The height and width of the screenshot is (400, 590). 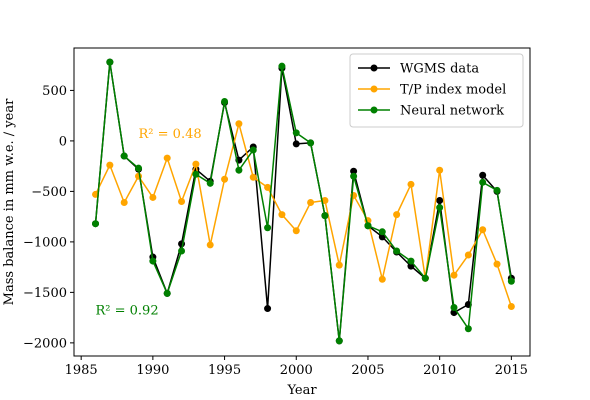 I want to click on point-t-p-index-model-1987, so click(x=110, y=165).